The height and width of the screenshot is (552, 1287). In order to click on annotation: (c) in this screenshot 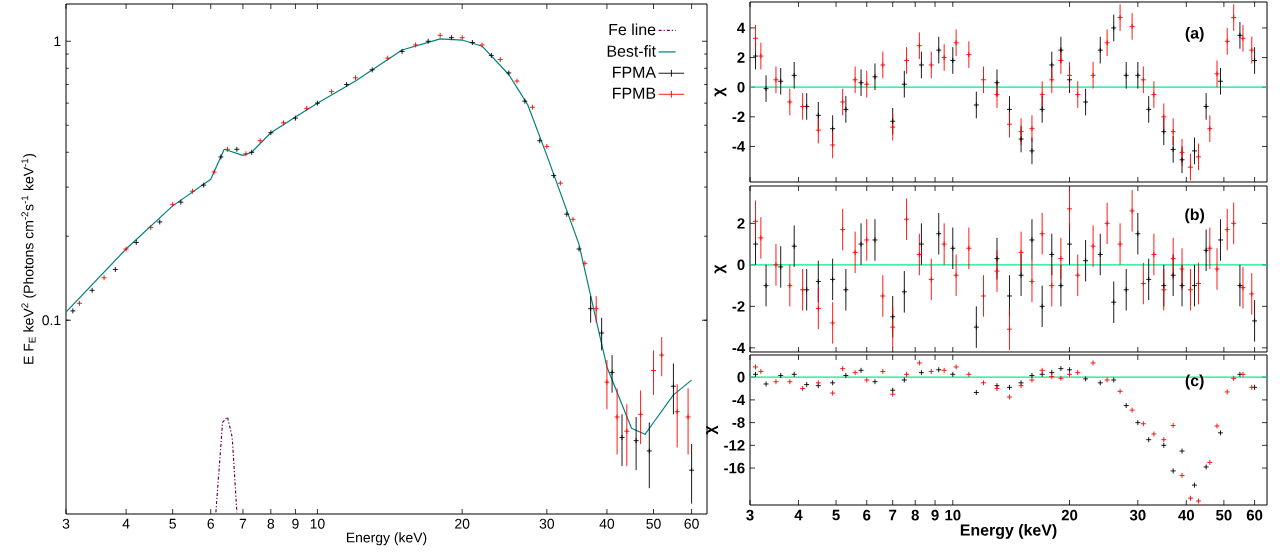, I will do `click(1194, 382)`.